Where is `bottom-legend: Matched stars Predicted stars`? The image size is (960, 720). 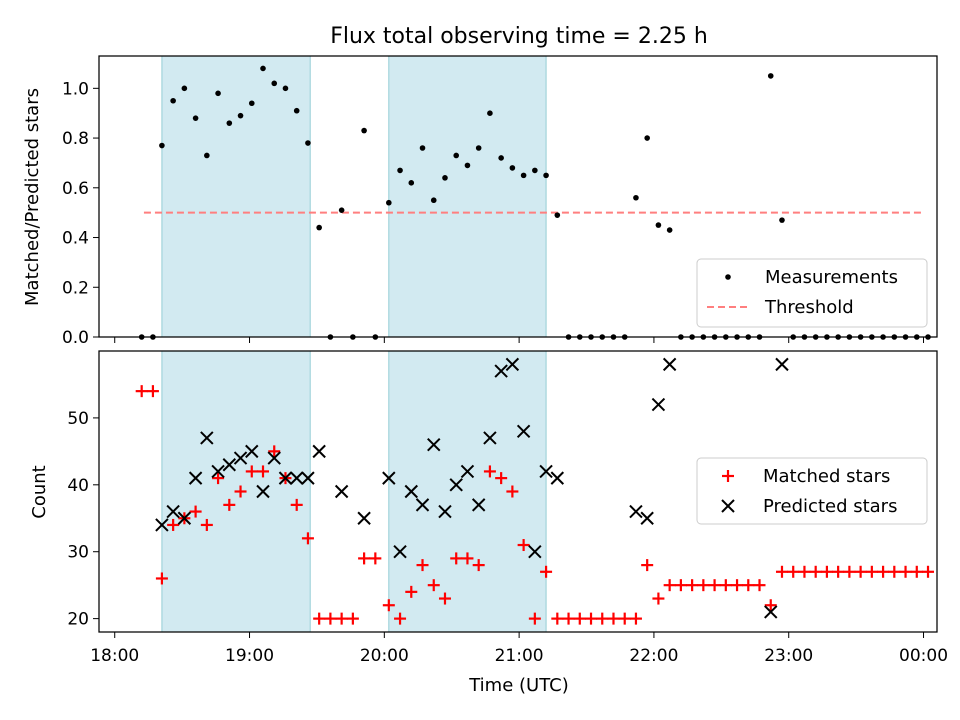 bottom-legend: Matched stars Predicted stars is located at coordinates (812, 491).